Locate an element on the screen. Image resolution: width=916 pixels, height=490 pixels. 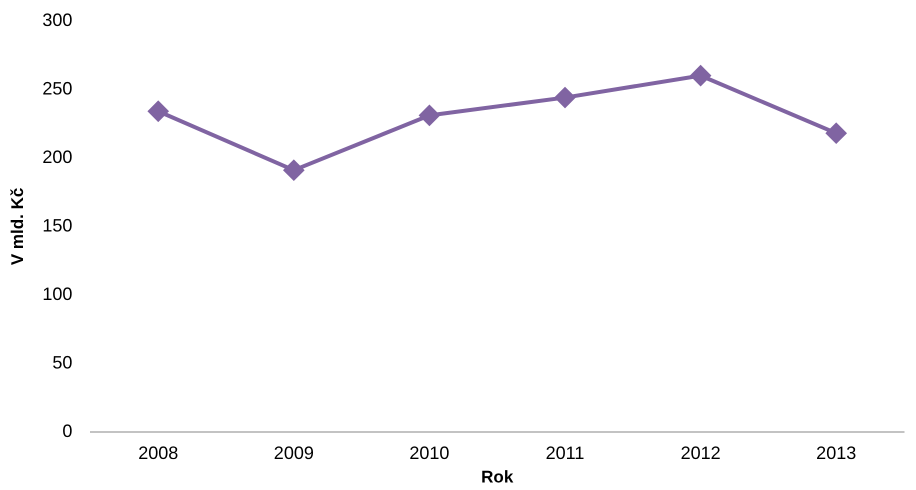
y-tick-label: 50 is located at coordinates (62, 362).